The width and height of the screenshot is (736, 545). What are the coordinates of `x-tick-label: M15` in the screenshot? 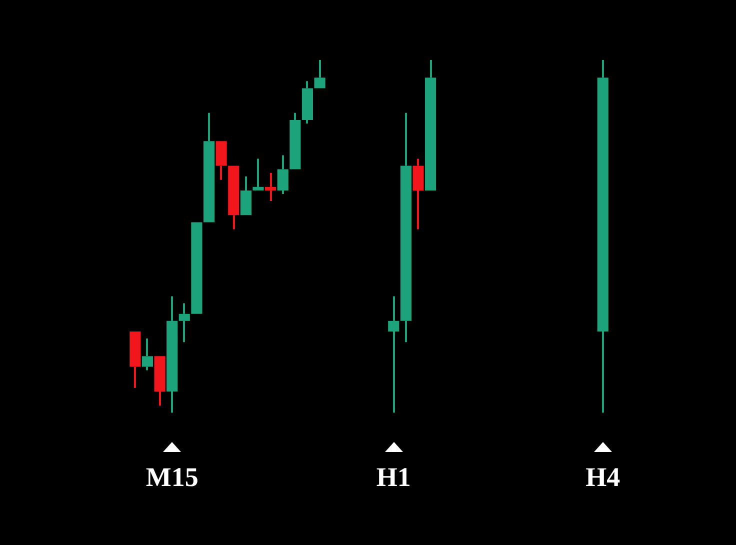 It's located at (172, 477).